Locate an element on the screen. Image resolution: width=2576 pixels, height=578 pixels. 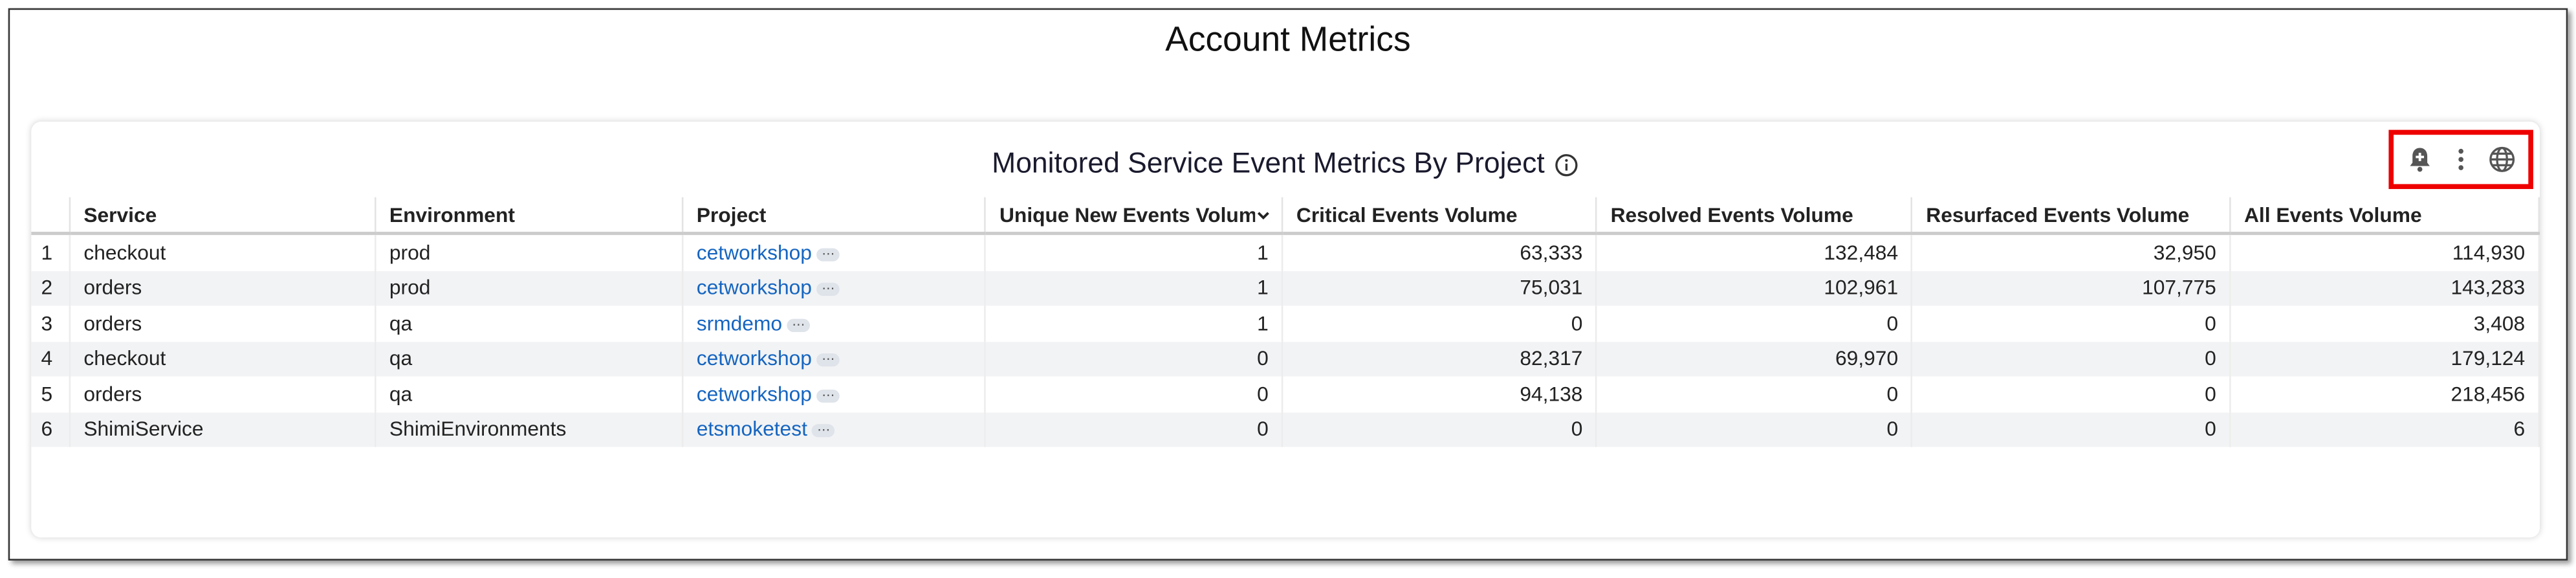
row-index: 3 is located at coordinates (51, 323).